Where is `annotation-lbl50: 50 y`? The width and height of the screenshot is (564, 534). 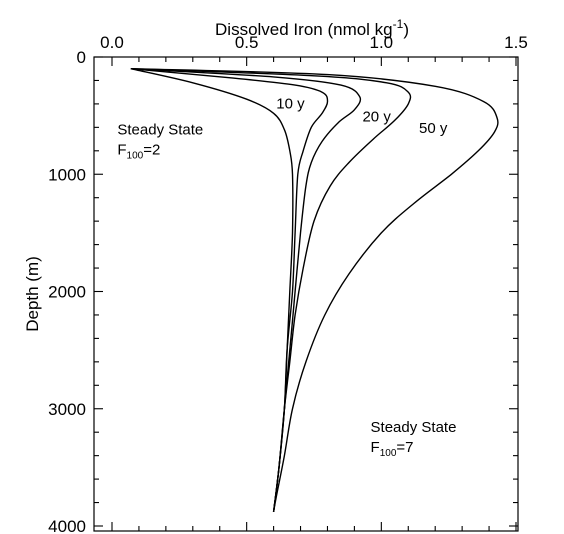 annotation-lbl50: 50 y is located at coordinates (433, 128).